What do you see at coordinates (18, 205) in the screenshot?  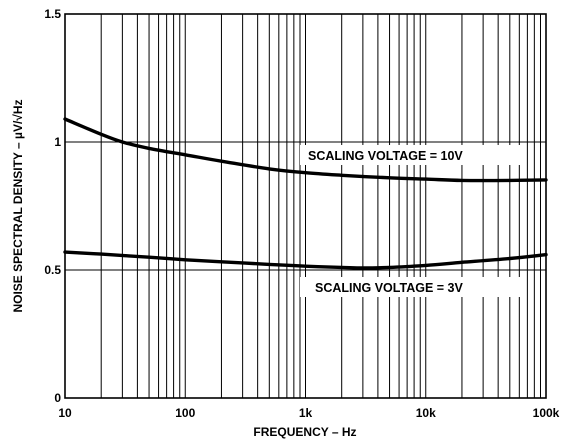 I see `y-axis-title: NOISE SPECTRAL DENSITY – µV/√Hz` at bounding box center [18, 205].